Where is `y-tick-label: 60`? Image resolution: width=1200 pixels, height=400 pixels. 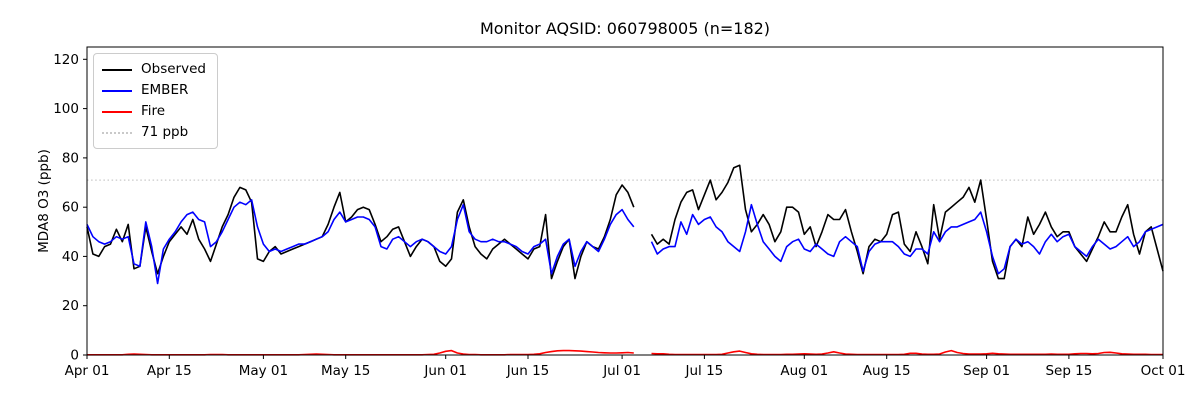 y-tick-label: 60 is located at coordinates (70, 208).